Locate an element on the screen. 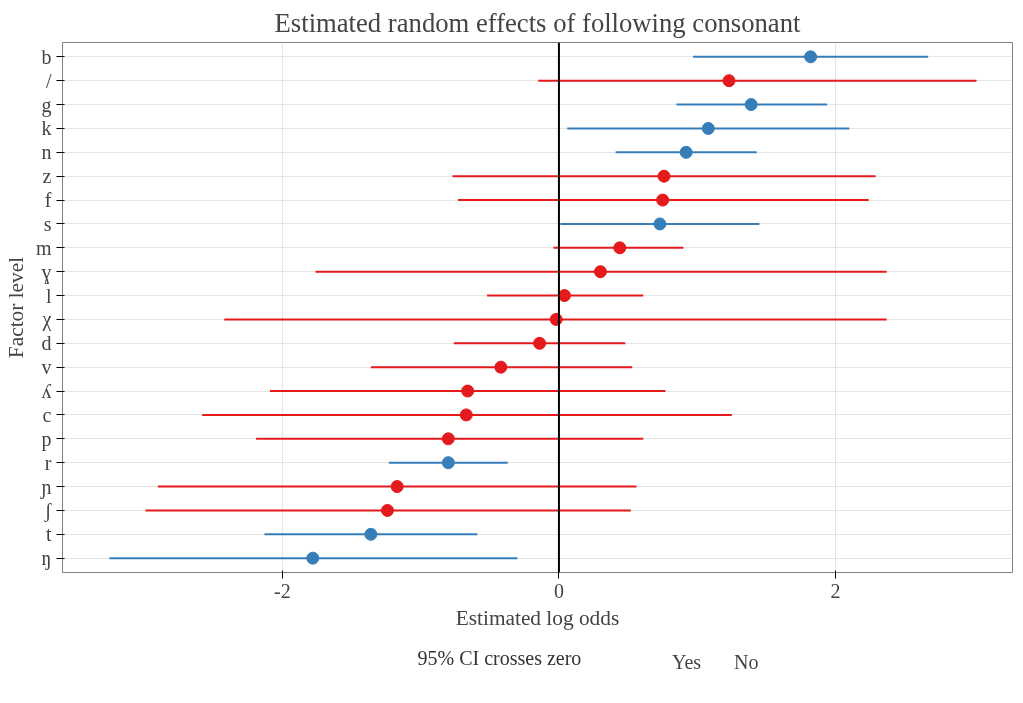  x-tick-label: -2 is located at coordinates (282, 590).